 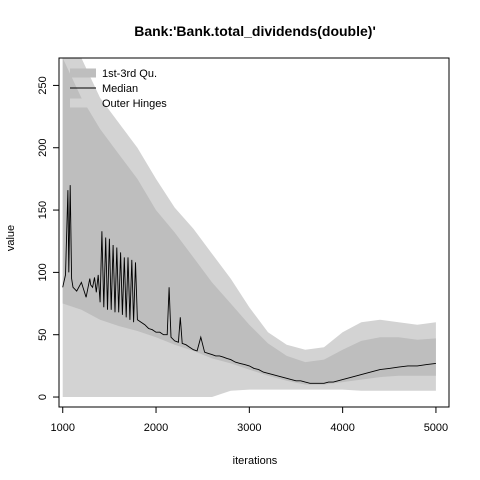 I want to click on chart-title: Bank:'Bank.total_dividends(double)', so click(x=255, y=31).